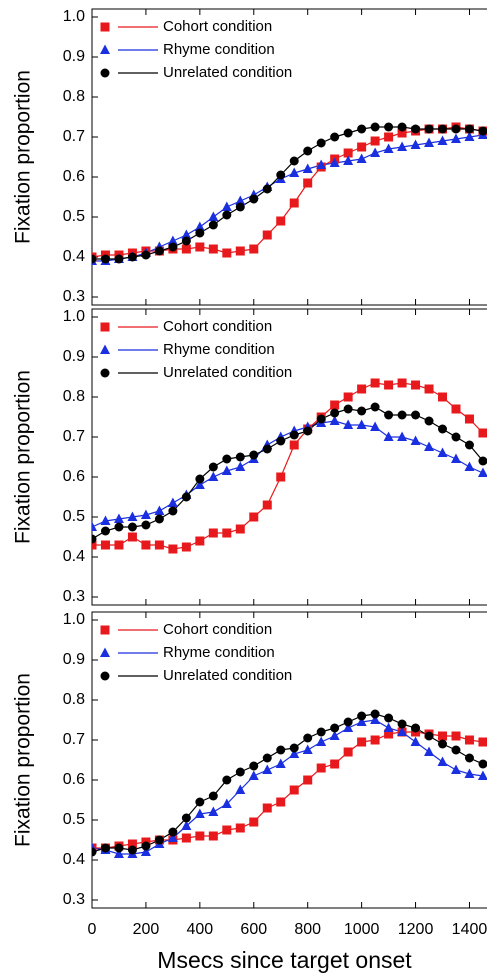 The height and width of the screenshot is (973, 487). What do you see at coordinates (284, 960) in the screenshot?
I see `x-axis-label: Msecs since target onset` at bounding box center [284, 960].